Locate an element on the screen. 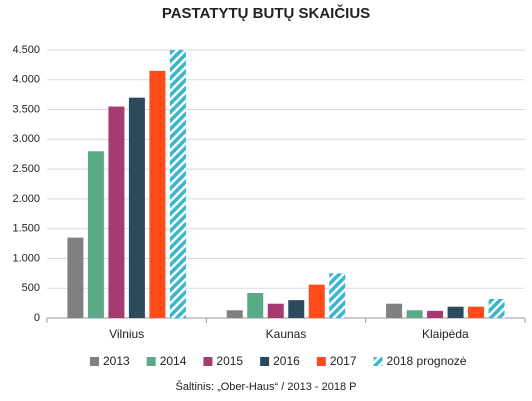 This screenshot has width=532, height=401. legend-label: 2015 is located at coordinates (229, 361).